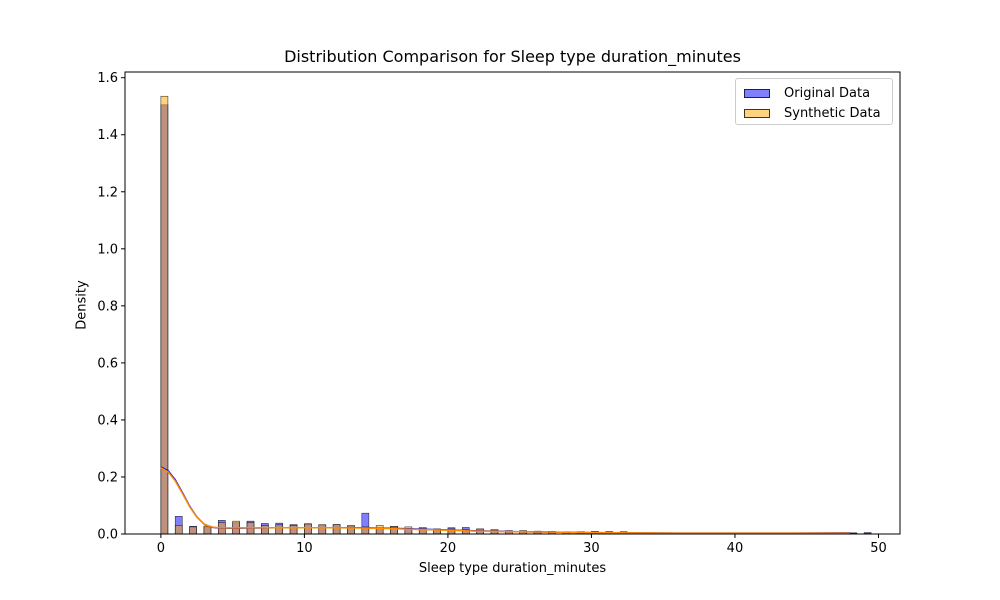 The height and width of the screenshot is (600, 1000). Describe the element at coordinates (304, 548) in the screenshot. I see `x-tick-label: 10` at that location.